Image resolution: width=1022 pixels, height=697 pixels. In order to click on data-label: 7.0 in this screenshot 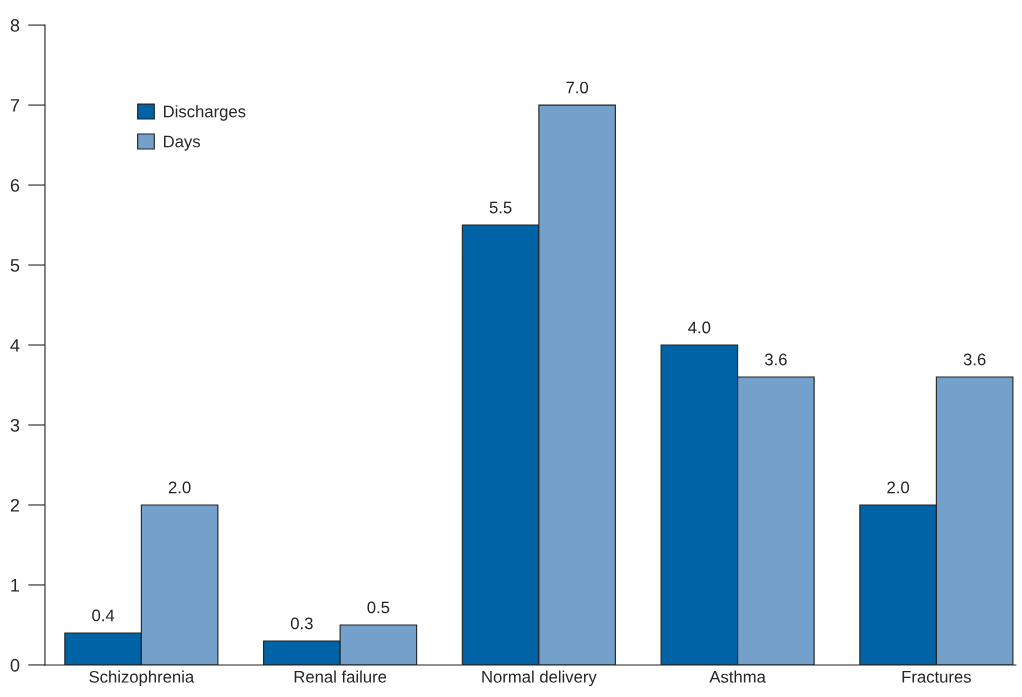, I will do `click(577, 87)`.